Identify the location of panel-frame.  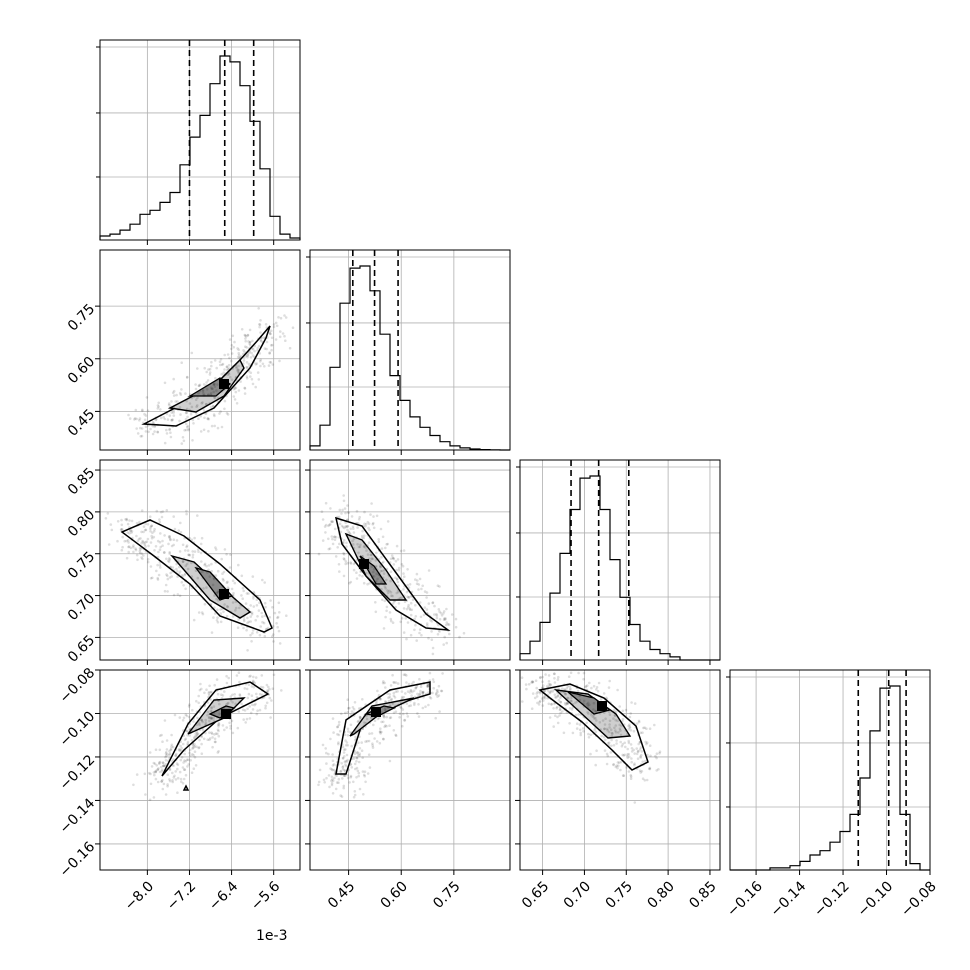
(620, 560).